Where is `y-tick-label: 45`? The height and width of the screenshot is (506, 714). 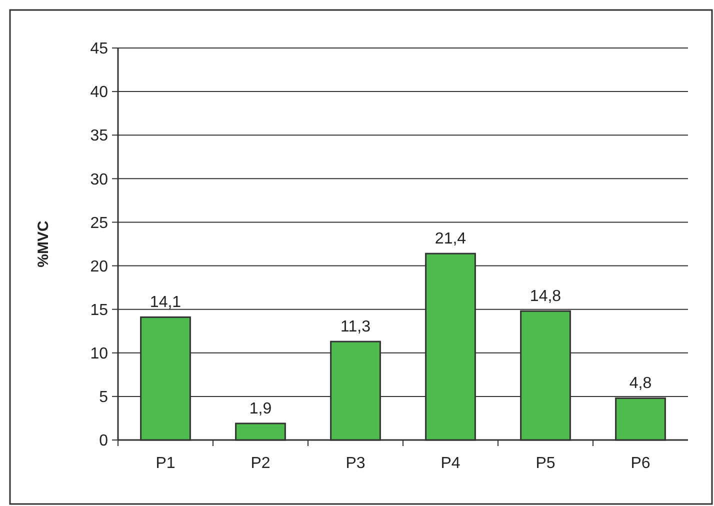 y-tick-label: 45 is located at coordinates (99, 49).